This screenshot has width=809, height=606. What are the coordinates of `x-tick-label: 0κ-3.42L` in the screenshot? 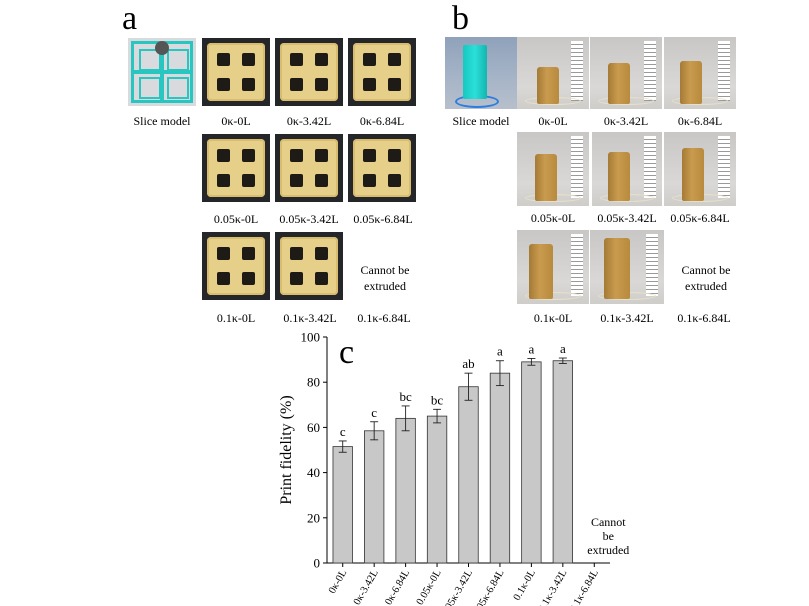 It's located at (366, 587).